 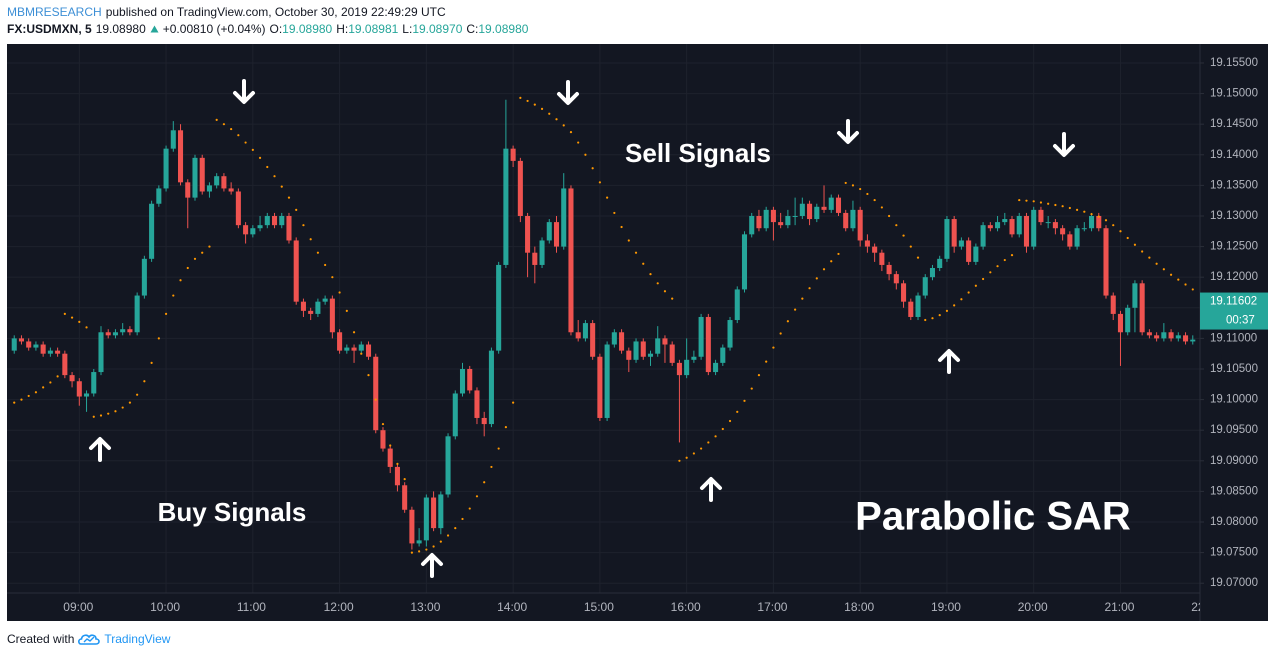 What do you see at coordinates (1234, 461) in the screenshot?
I see `y-tick-label: 19.09000` at bounding box center [1234, 461].